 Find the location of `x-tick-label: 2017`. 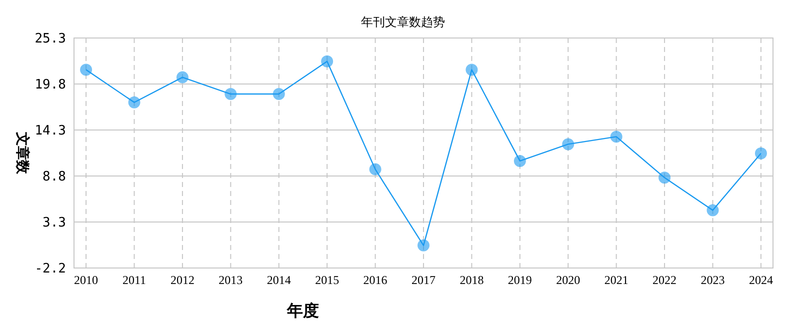

x-tick-label: 2017 is located at coordinates (424, 280).